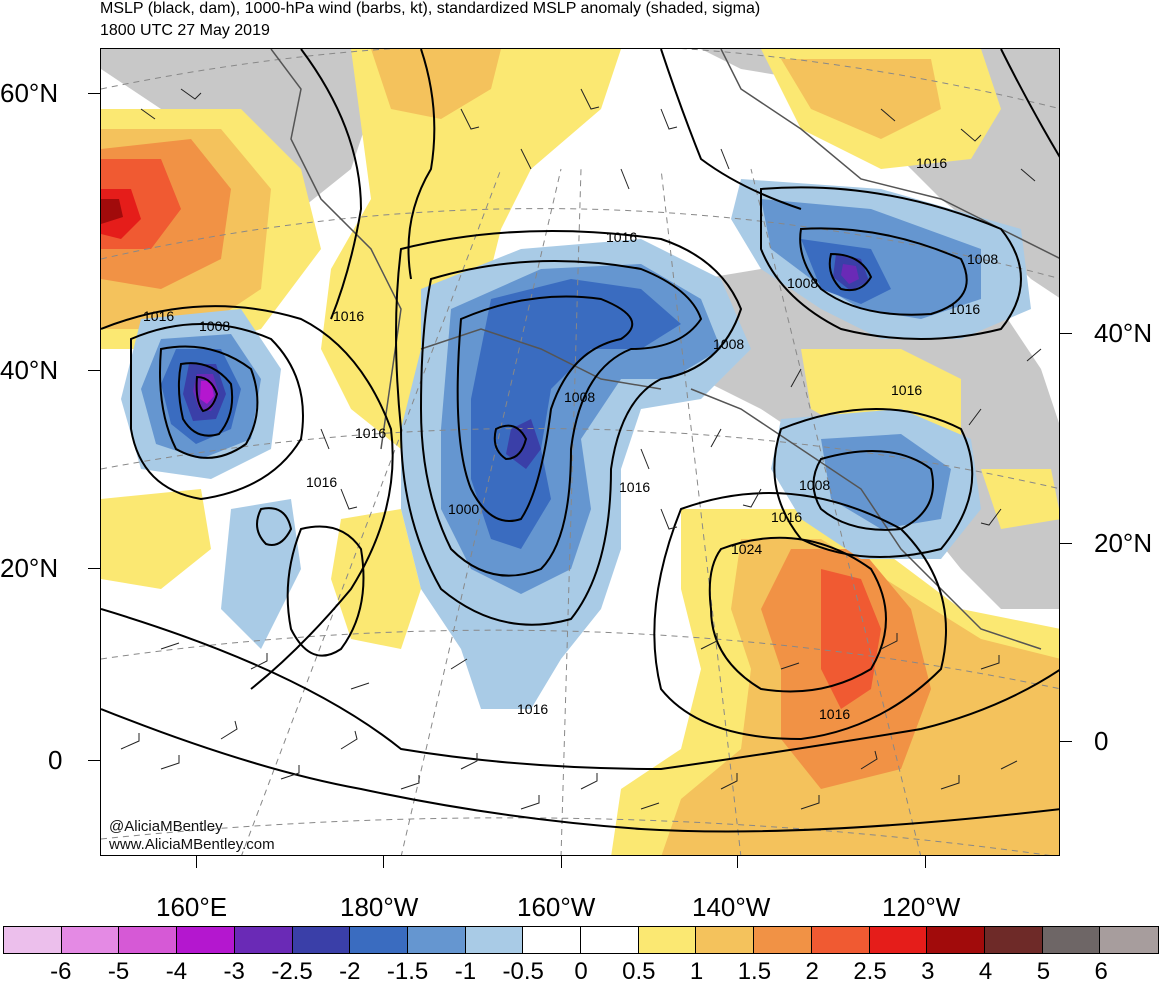  I want to click on lat-label-left: 0, so click(55, 760).